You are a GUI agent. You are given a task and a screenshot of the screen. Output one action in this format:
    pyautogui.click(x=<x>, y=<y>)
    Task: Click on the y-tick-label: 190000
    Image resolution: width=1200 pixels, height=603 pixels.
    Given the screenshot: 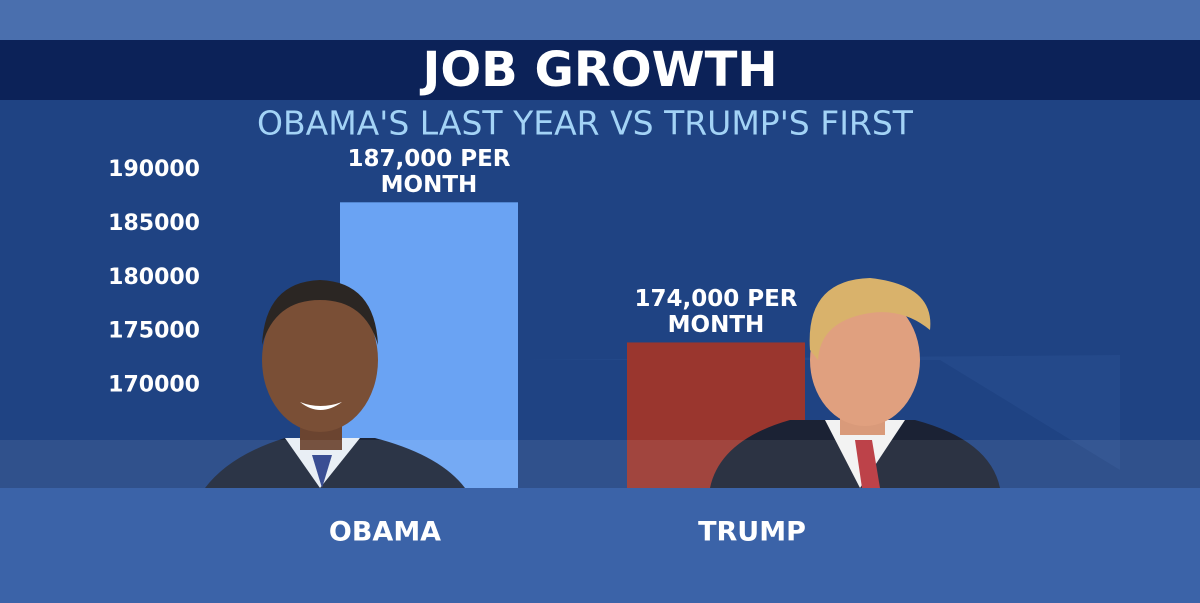 What is the action you would take?
    pyautogui.click(x=154, y=169)
    